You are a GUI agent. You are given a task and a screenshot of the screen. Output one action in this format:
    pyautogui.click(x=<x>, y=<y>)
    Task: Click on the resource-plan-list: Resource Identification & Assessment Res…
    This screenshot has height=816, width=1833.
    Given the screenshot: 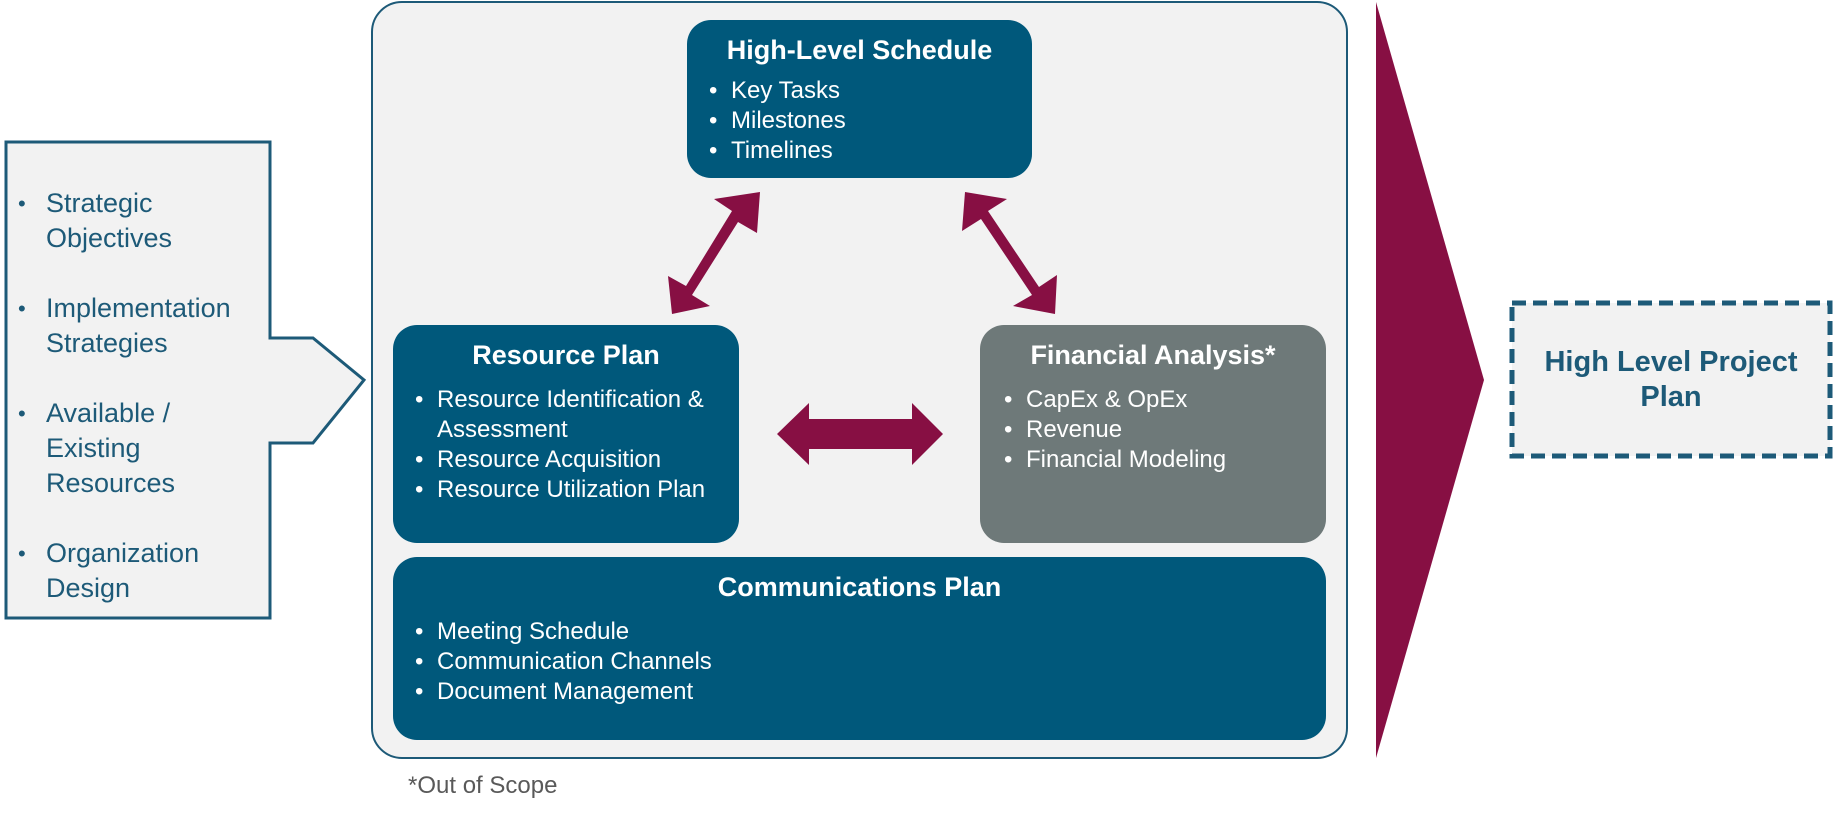 What is the action you would take?
    pyautogui.click(x=562, y=445)
    